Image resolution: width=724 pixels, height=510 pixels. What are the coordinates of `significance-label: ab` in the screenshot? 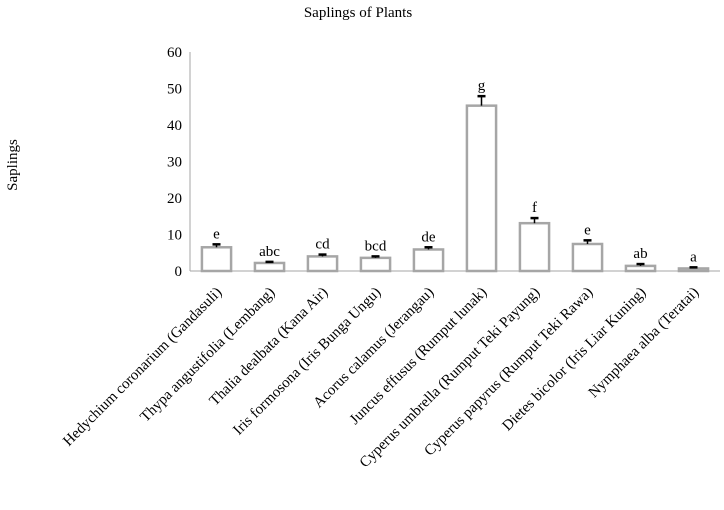 It's located at (640, 254).